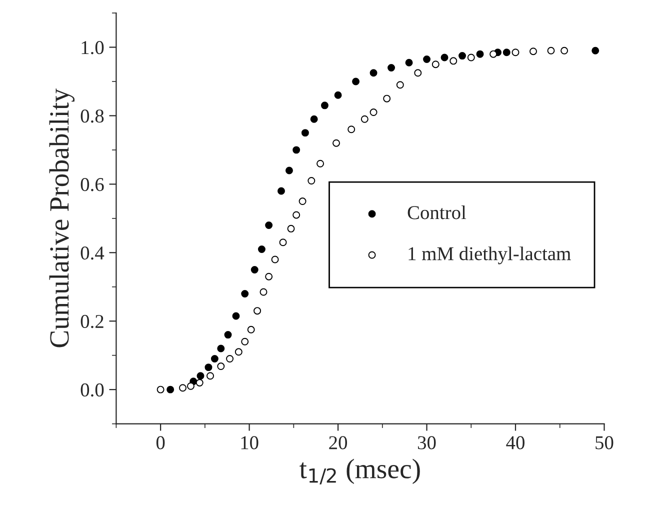 Image resolution: width=664 pixels, height=520 pixels. What do you see at coordinates (605, 443) in the screenshot?
I see `x-tick-label: 50` at bounding box center [605, 443].